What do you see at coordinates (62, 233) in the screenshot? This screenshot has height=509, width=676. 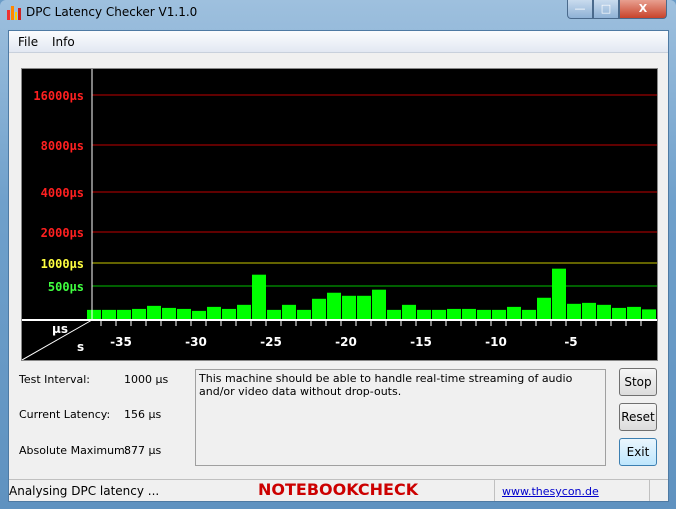 I see `y-tick-label: 2000µs` at bounding box center [62, 233].